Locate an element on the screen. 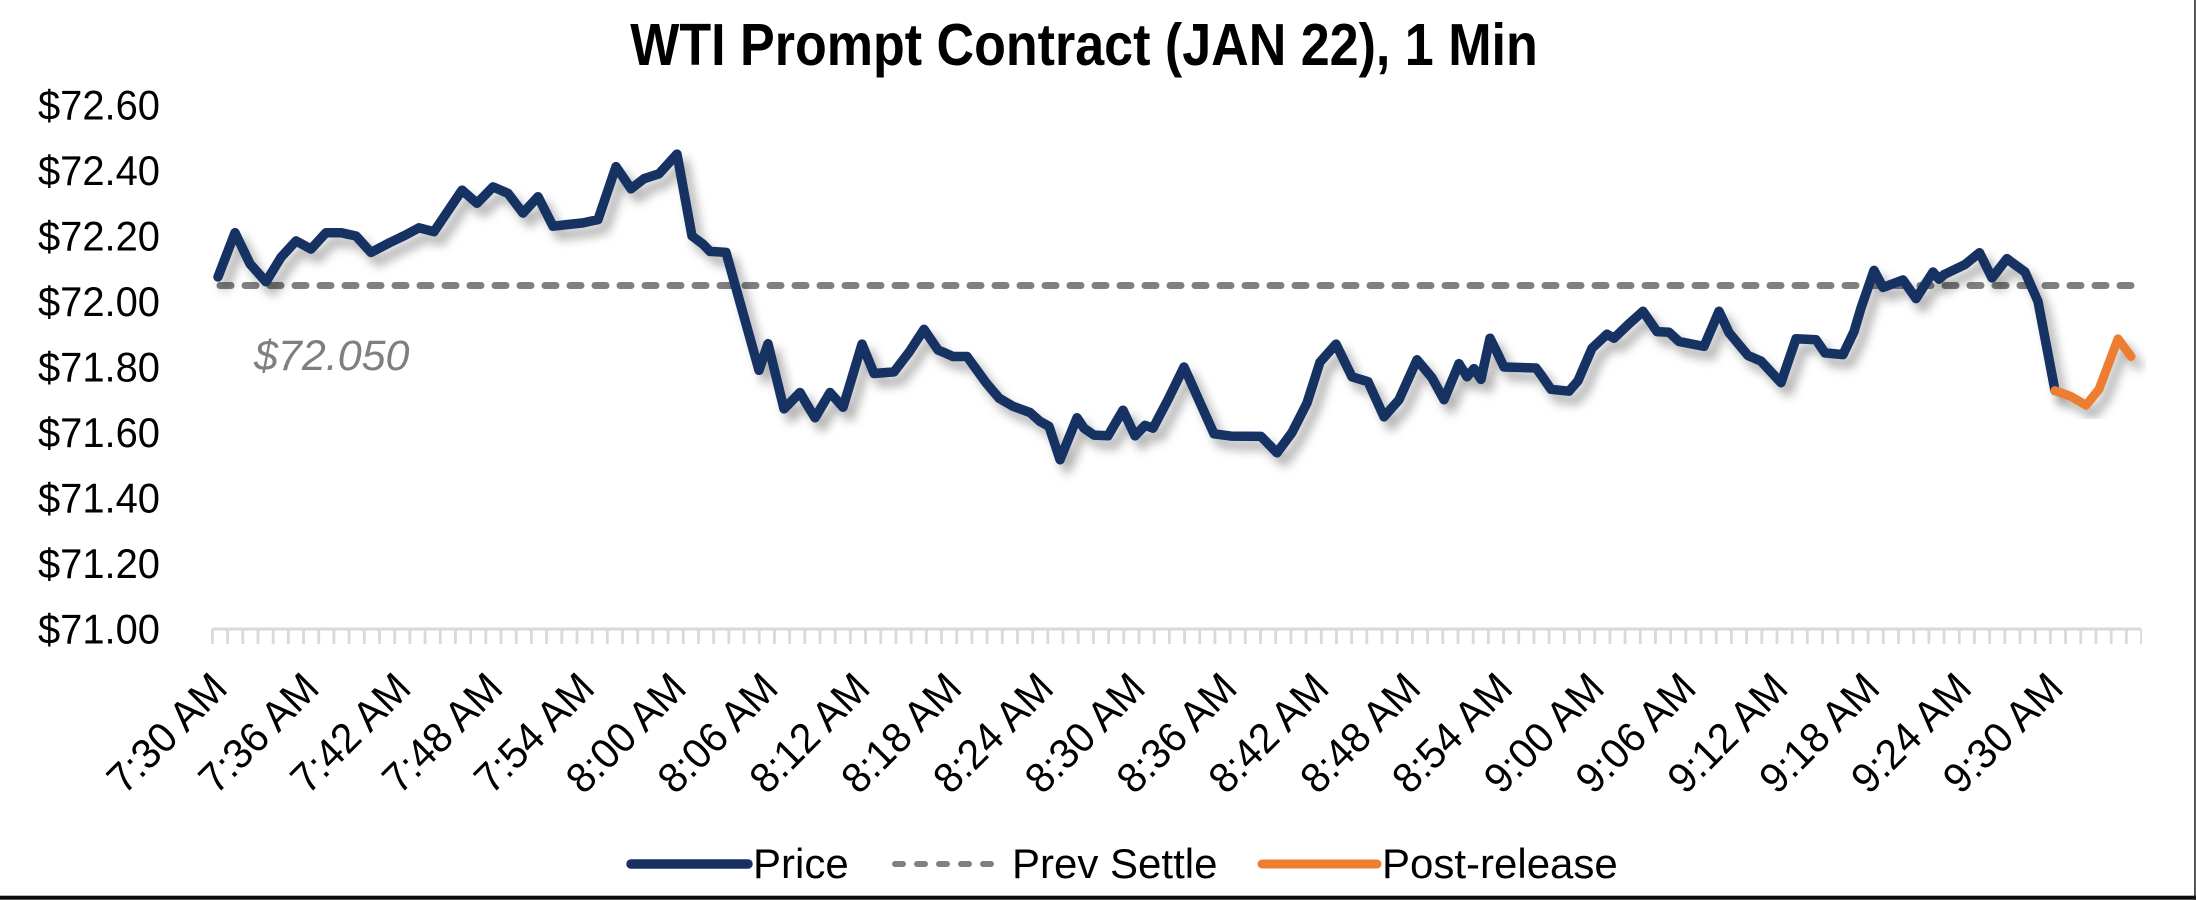 This screenshot has width=2196, height=900. svg-text: $71.20 is located at coordinates (99, 563).